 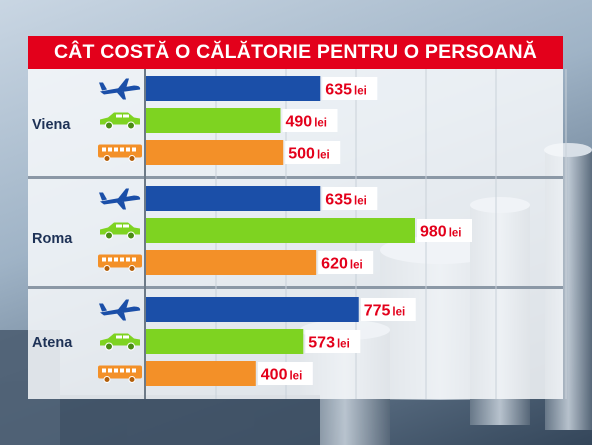 I want to click on value-label: 980 lei, so click(x=441, y=232).